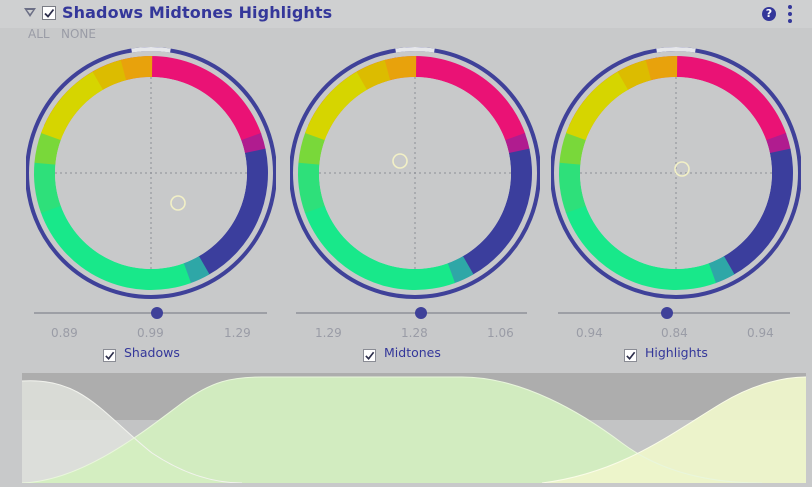  Describe the element at coordinates (421, 313) in the screenshot. I see `midtones-slider-knob` at that location.